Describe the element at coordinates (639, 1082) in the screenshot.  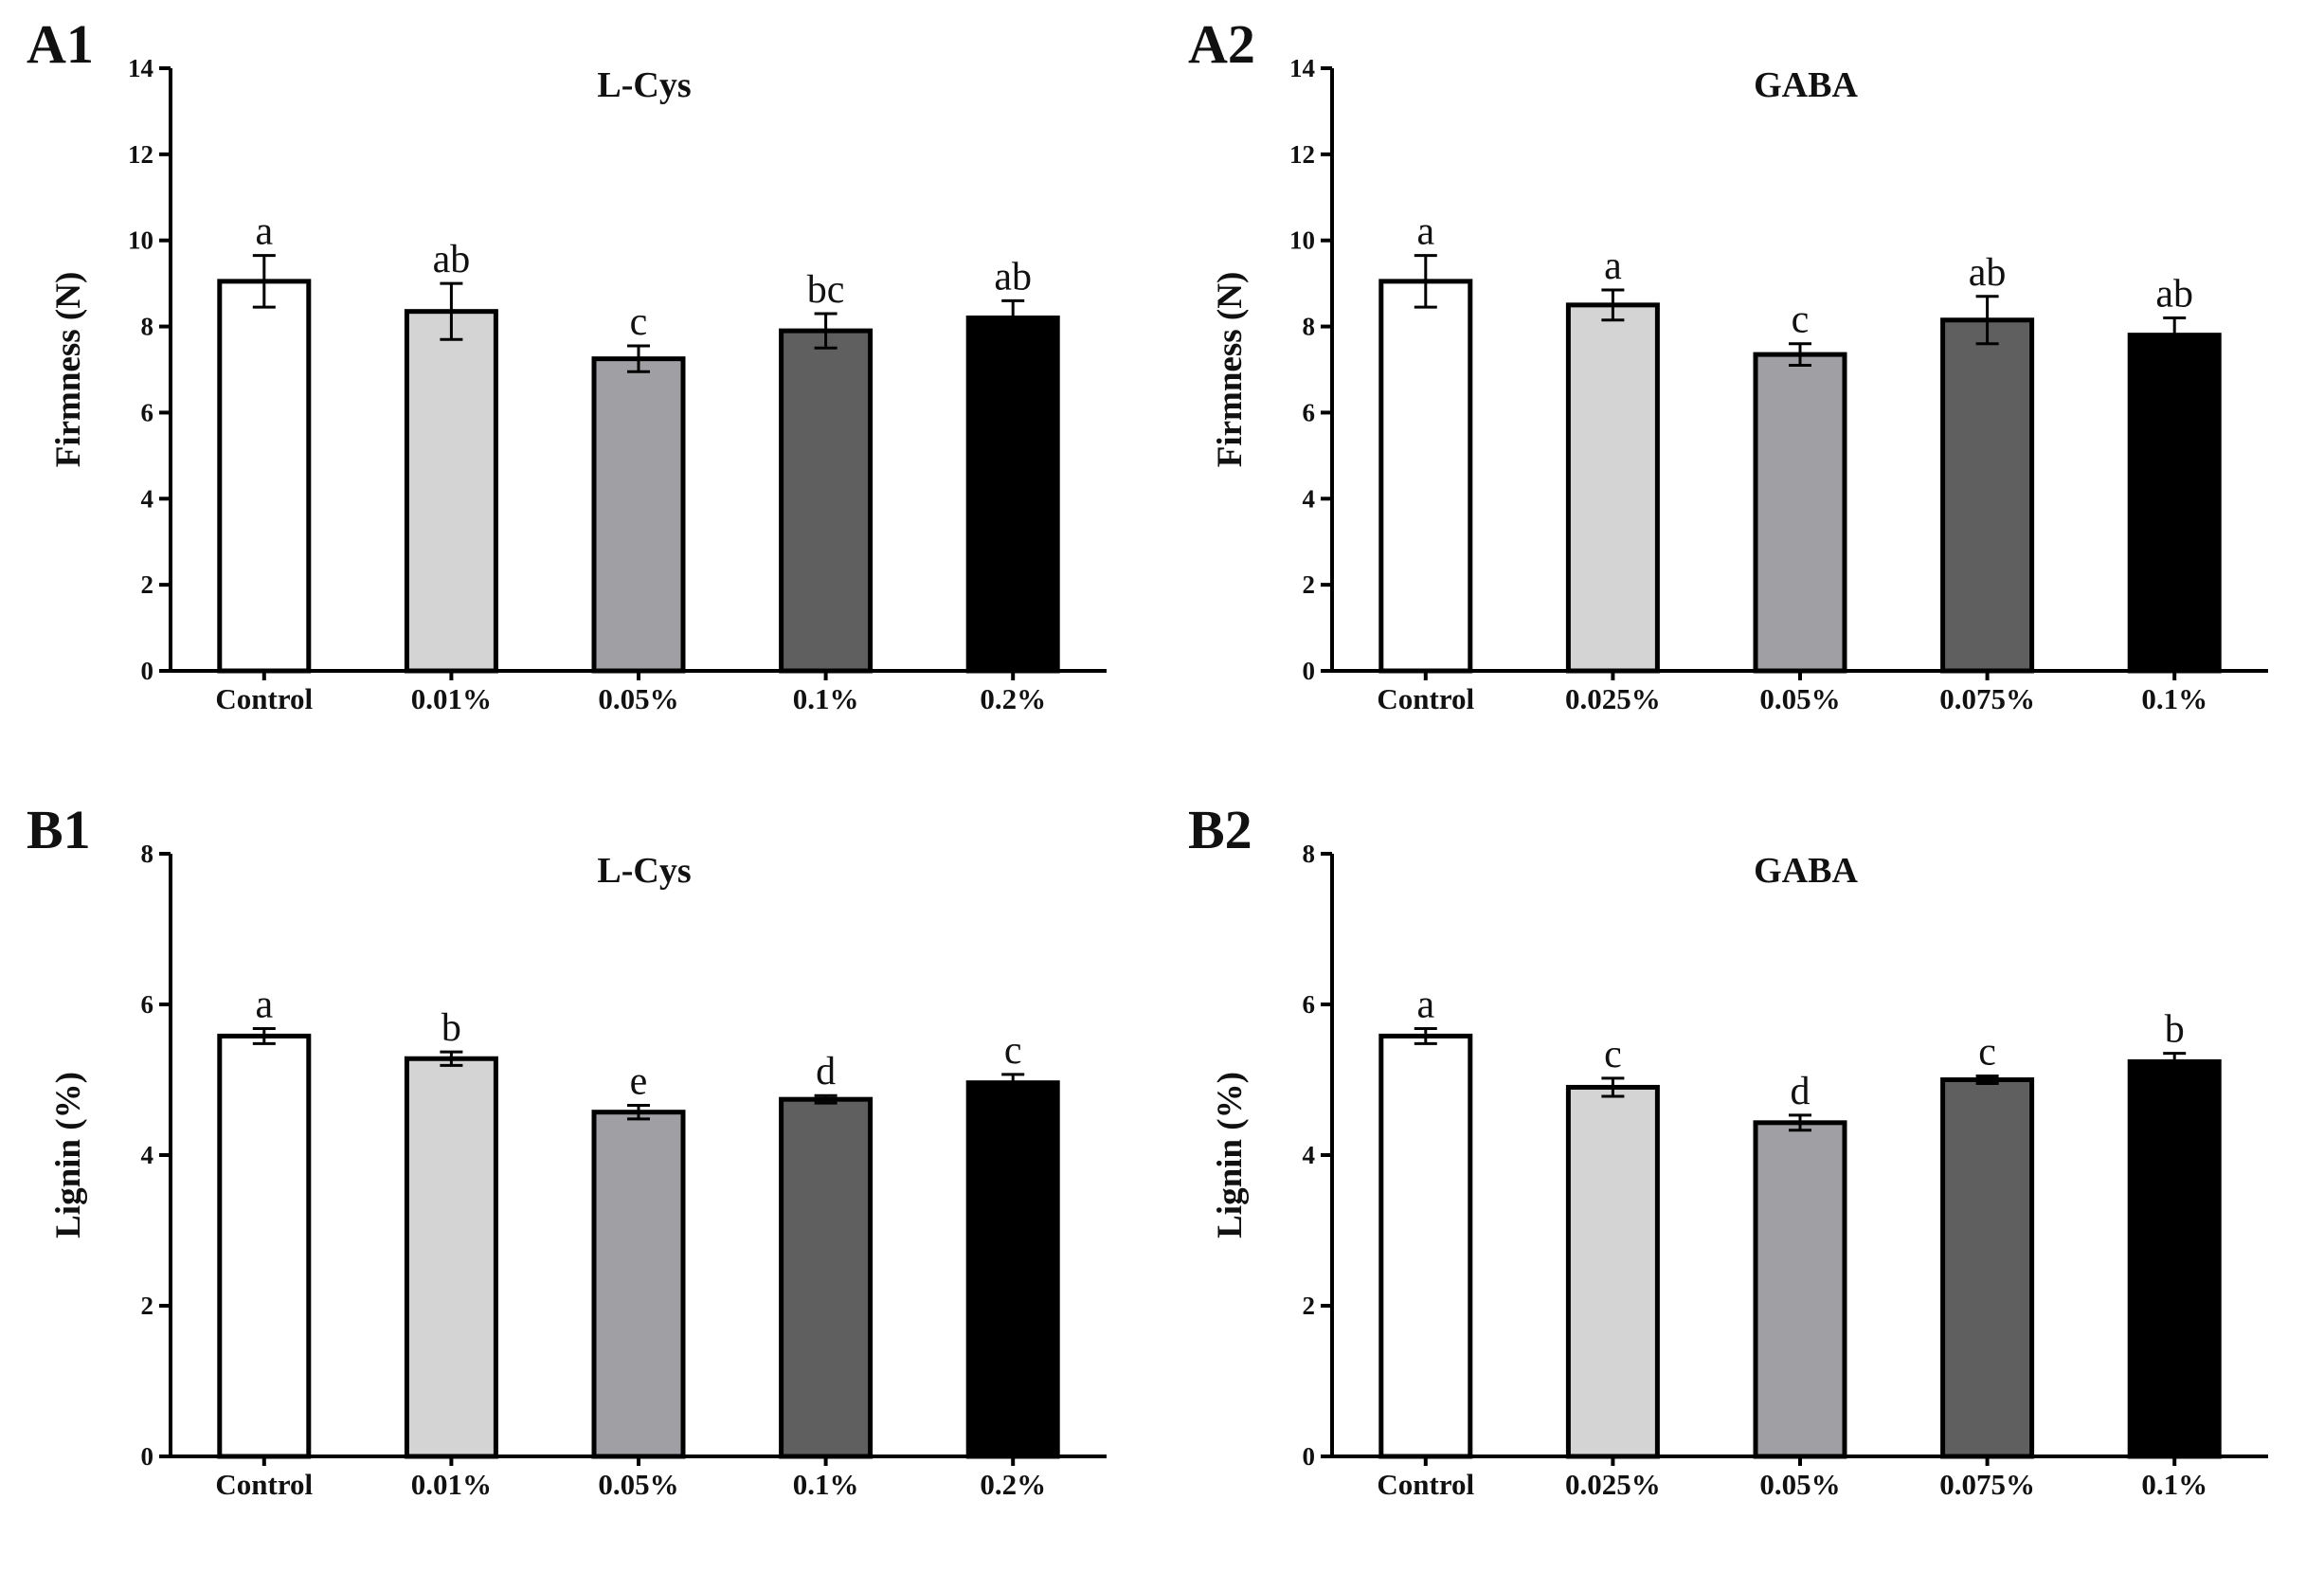
I see `significance-letter: e` at that location.